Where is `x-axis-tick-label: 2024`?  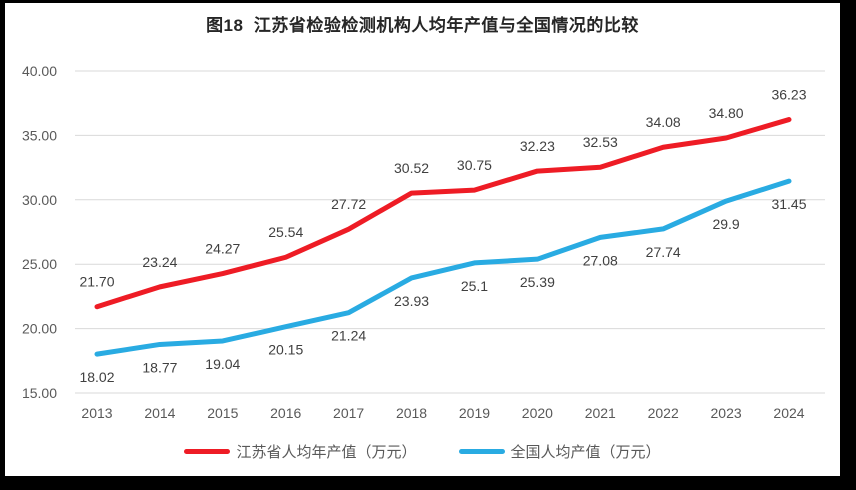
x-axis-tick-label: 2024 is located at coordinates (788, 413).